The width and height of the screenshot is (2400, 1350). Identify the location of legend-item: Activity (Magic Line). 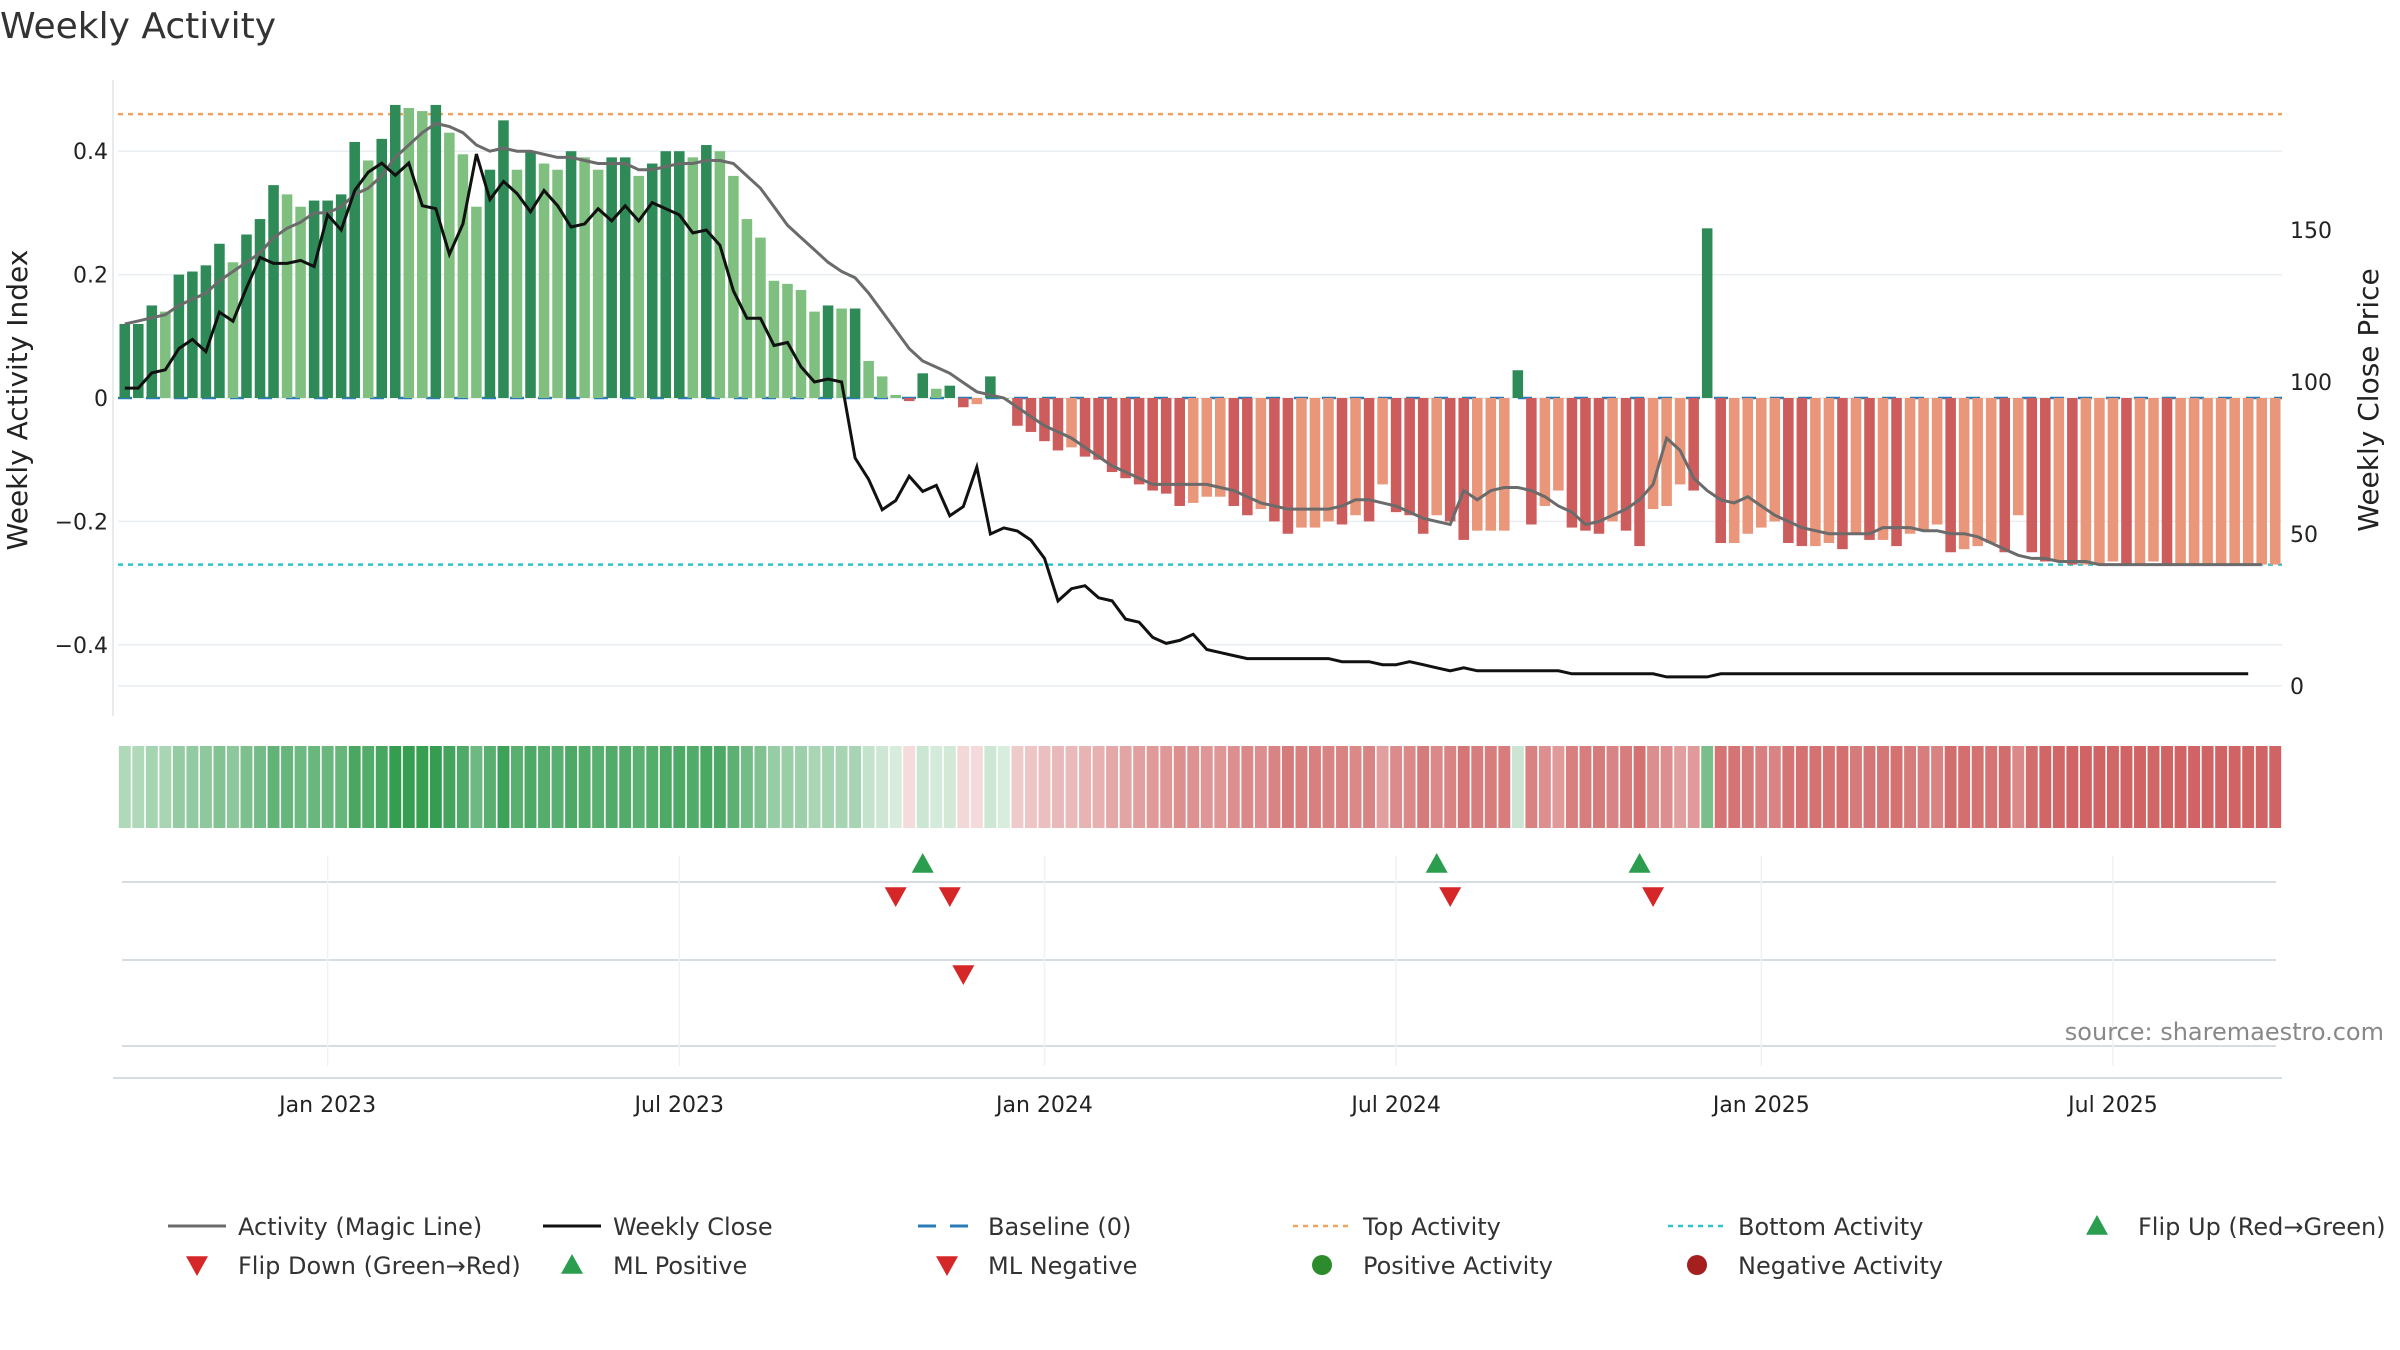
(325, 1227).